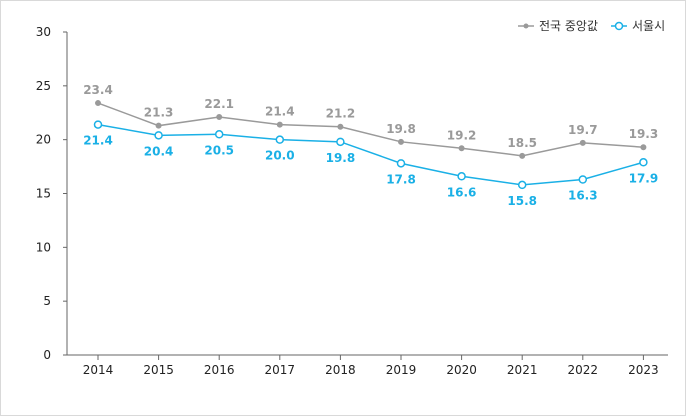 This screenshot has width=686, height=416. Describe the element at coordinates (43, 194) in the screenshot. I see `y-tick-label: 15` at that location.